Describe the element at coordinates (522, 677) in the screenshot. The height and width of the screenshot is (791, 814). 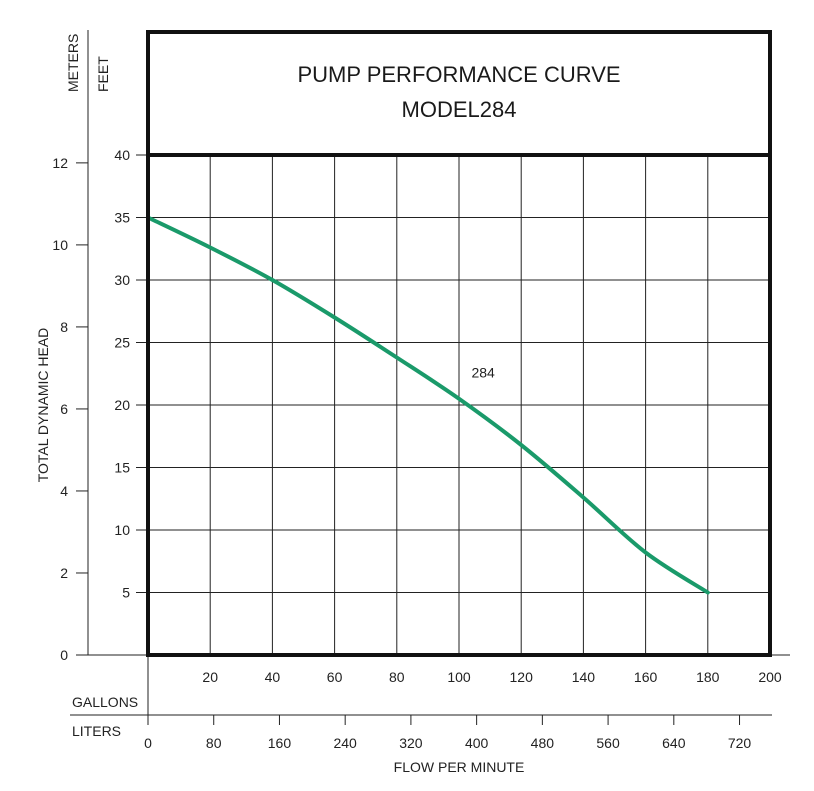
I see `gallons-tick-label: 120` at that location.